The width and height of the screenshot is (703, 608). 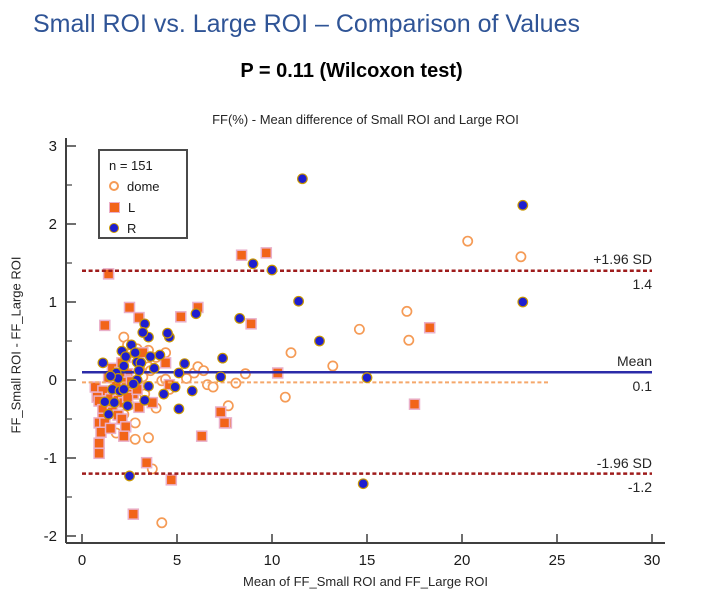 What do you see at coordinates (177, 560) in the screenshot?
I see `x-tick-label: 5` at bounding box center [177, 560].